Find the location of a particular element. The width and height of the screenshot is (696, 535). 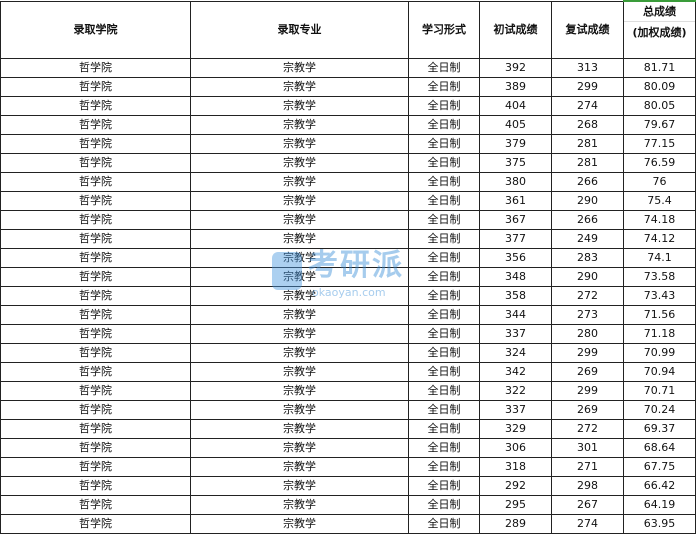

cell-total-score: 70.71 is located at coordinates (659, 391).